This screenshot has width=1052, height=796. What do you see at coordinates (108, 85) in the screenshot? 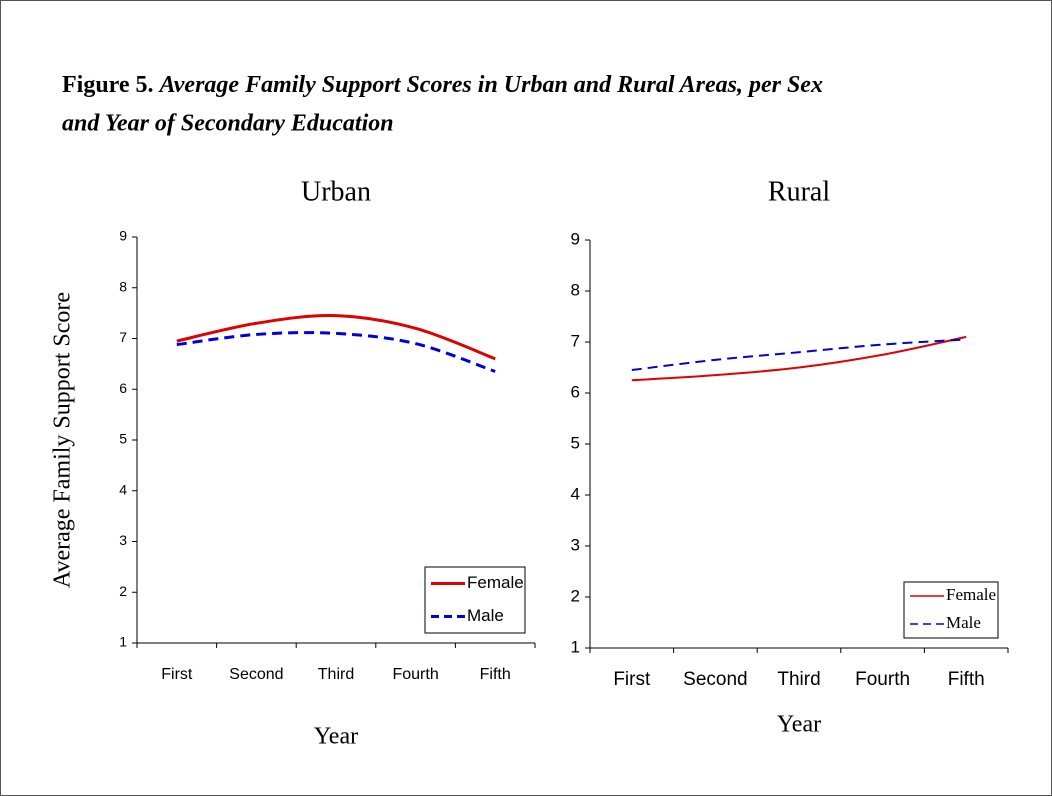
I see `figure-label: Figure 5.` at bounding box center [108, 85].